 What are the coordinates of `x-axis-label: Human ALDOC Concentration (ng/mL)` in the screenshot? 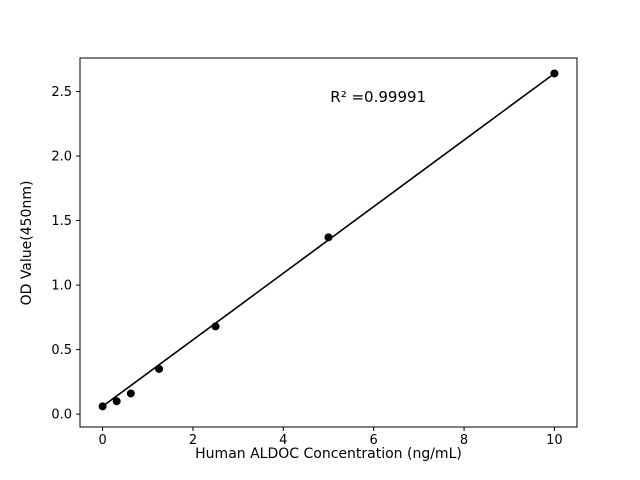 It's located at (328, 454).